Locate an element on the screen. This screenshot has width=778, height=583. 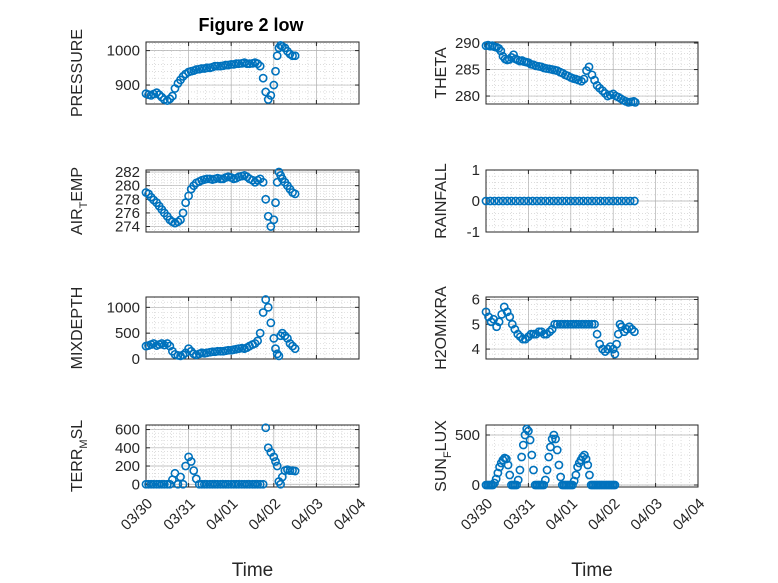
y-tick-label: 500 is located at coordinates (127, 333).